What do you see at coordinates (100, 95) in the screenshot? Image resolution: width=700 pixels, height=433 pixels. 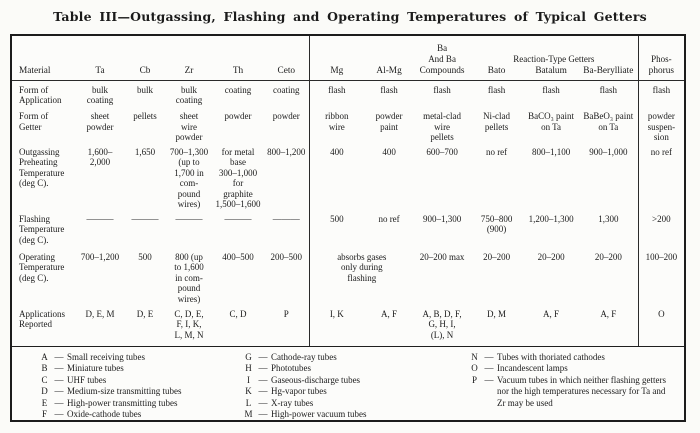 I see `table-cell: bulk coating` at bounding box center [100, 95].